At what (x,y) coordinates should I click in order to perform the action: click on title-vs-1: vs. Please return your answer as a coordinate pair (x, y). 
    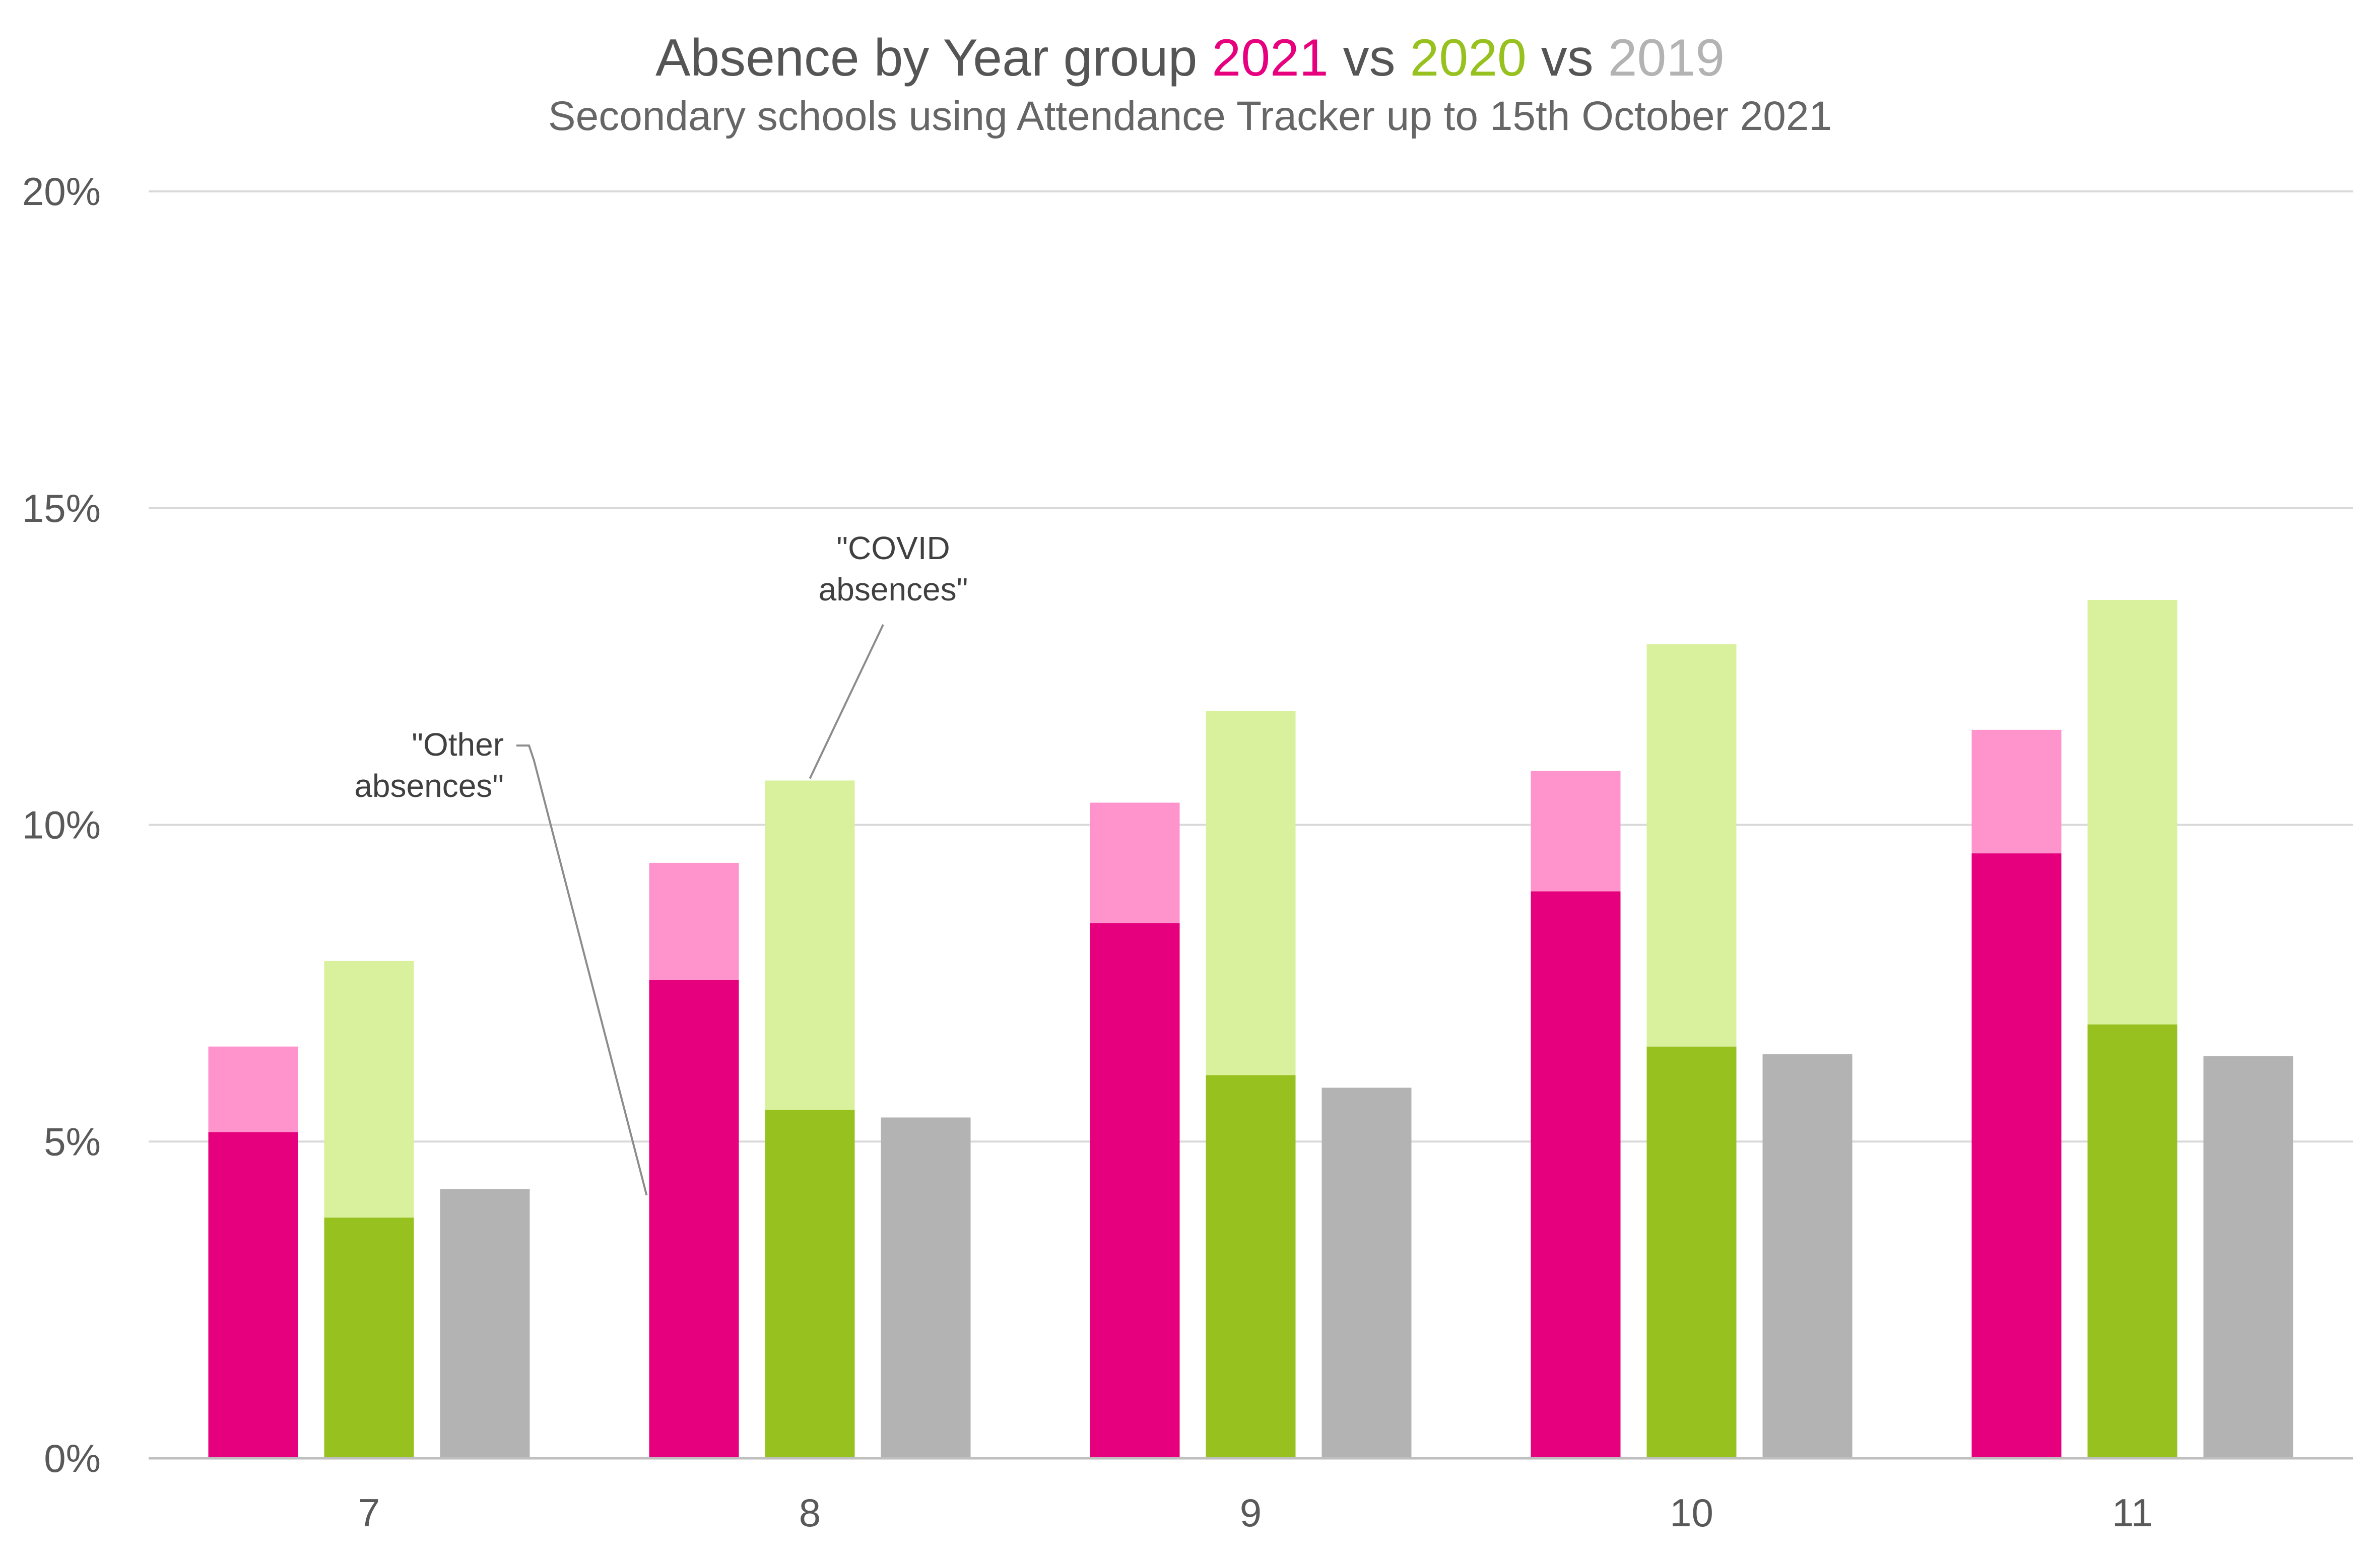
    Looking at the image, I should click on (1369, 58).